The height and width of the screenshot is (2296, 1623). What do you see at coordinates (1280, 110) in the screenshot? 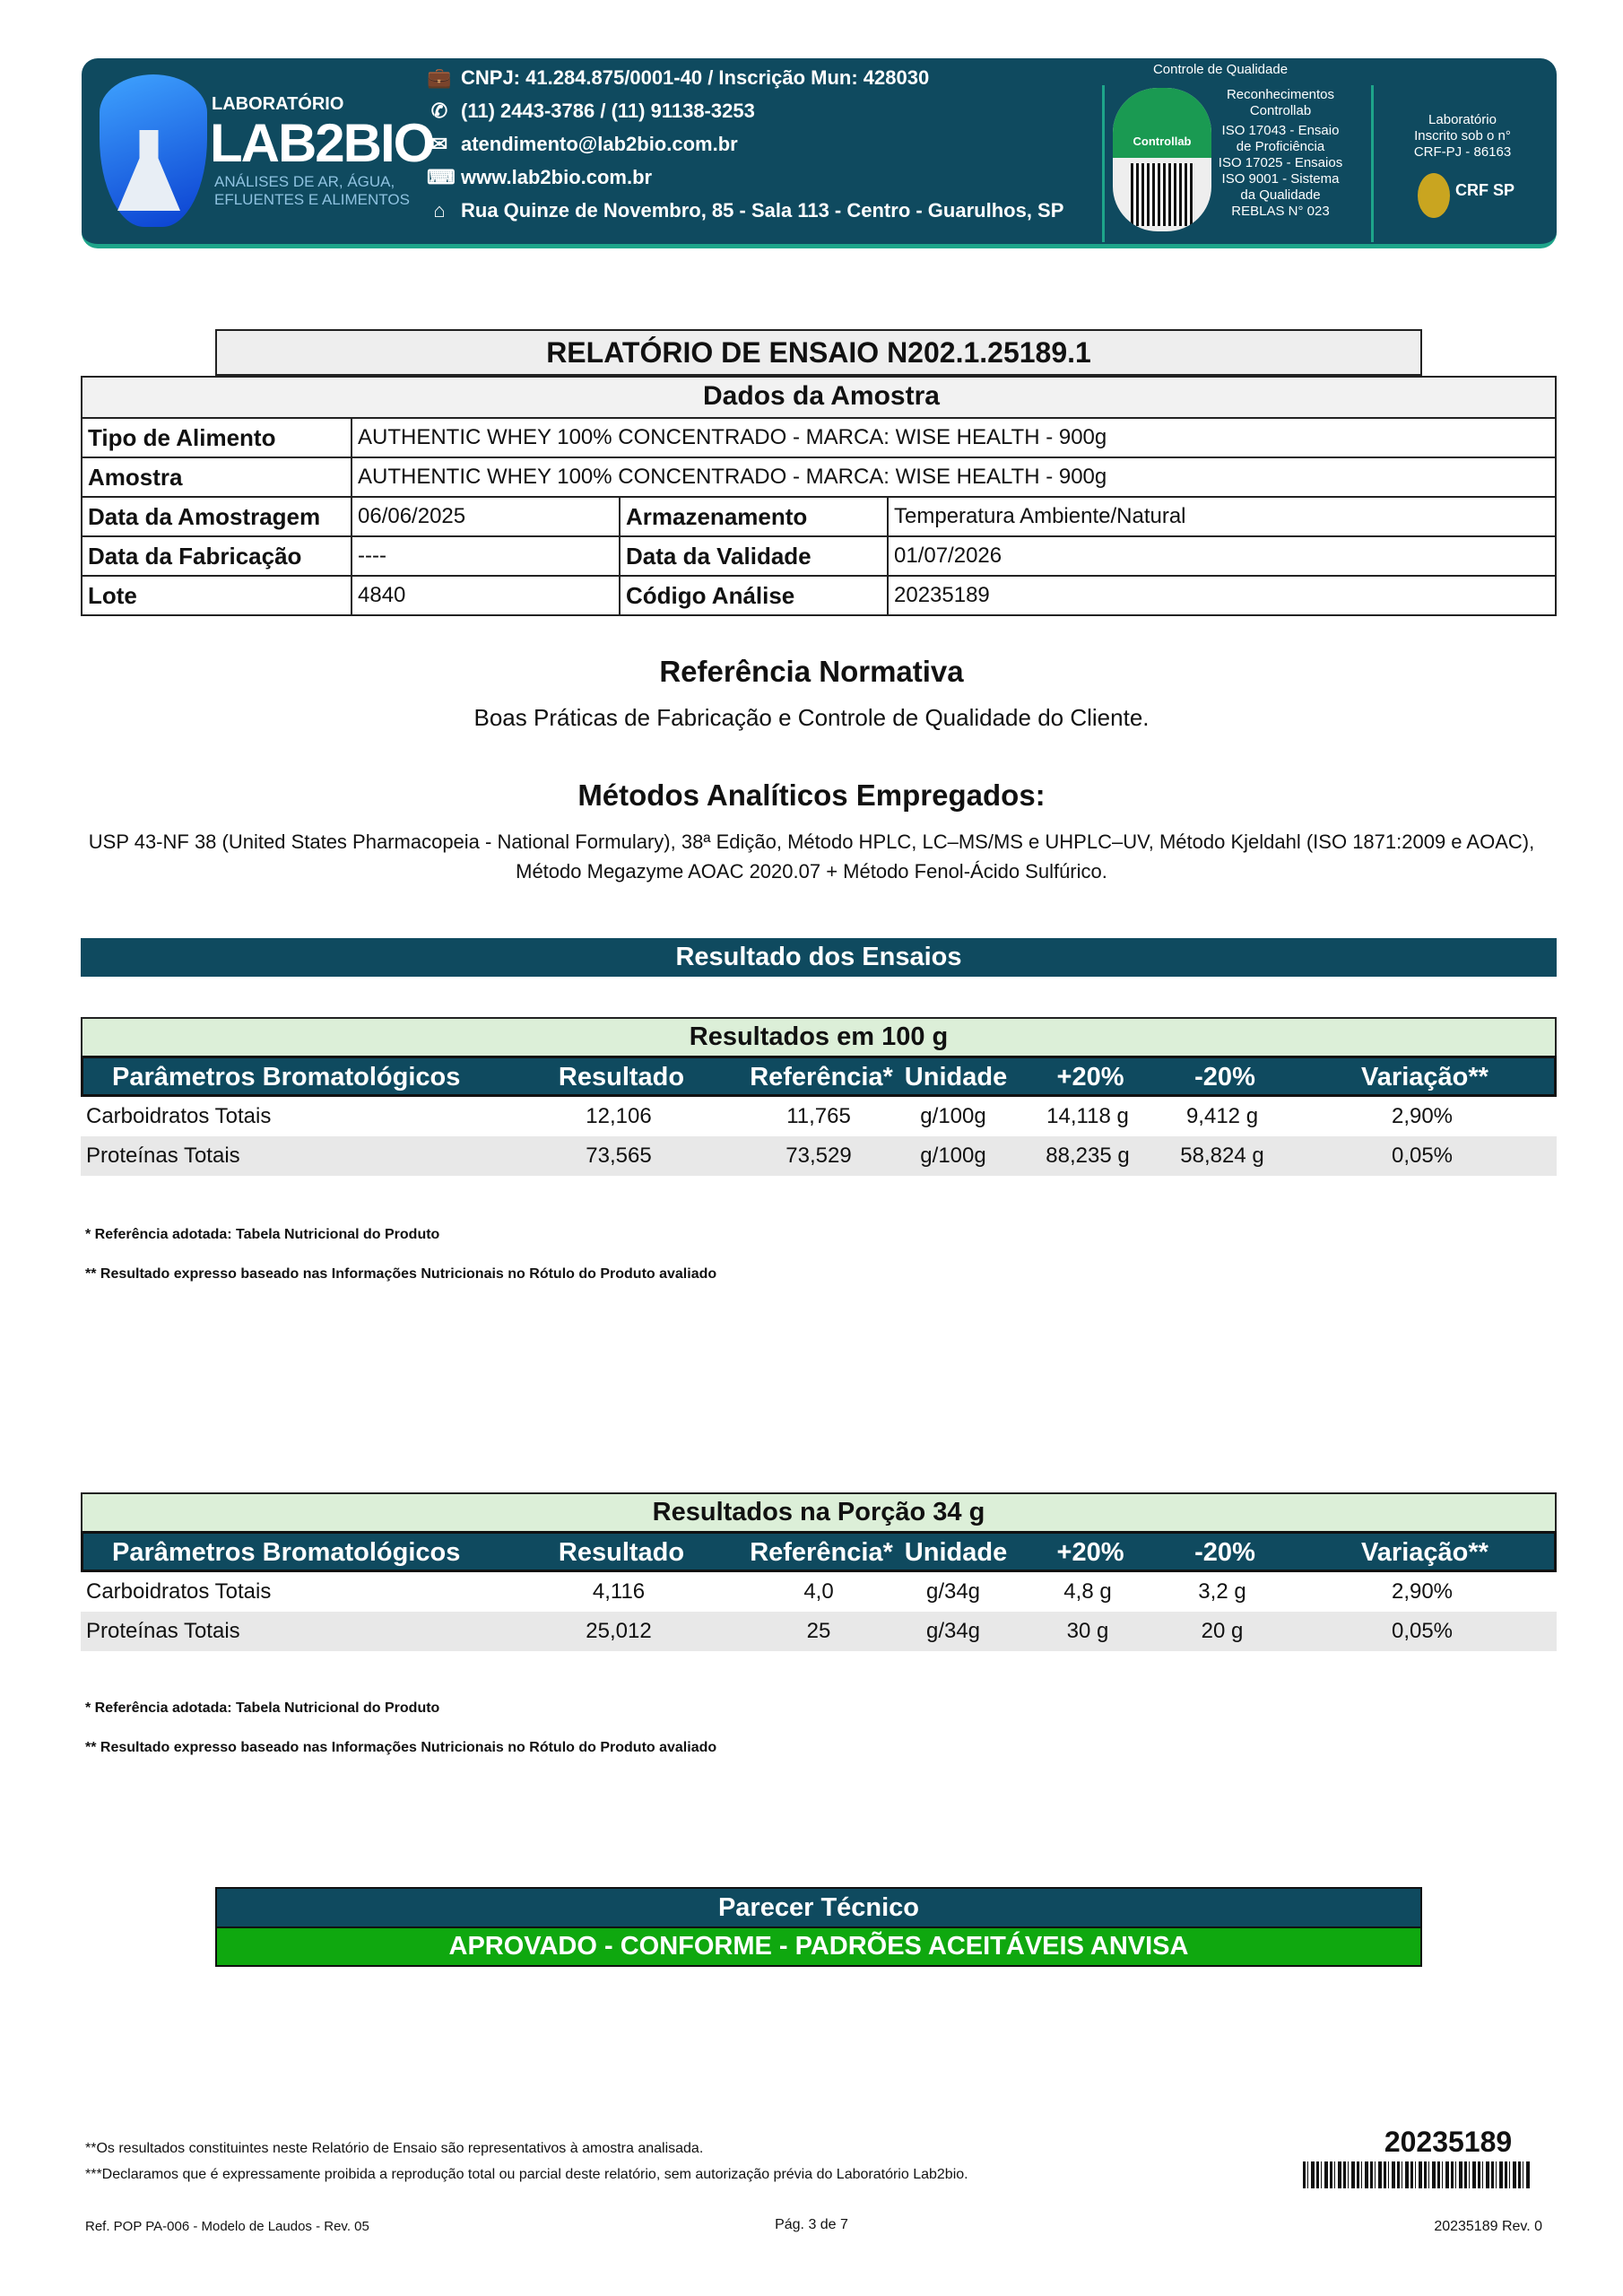
I see `recog-line: Controllab` at bounding box center [1280, 110].